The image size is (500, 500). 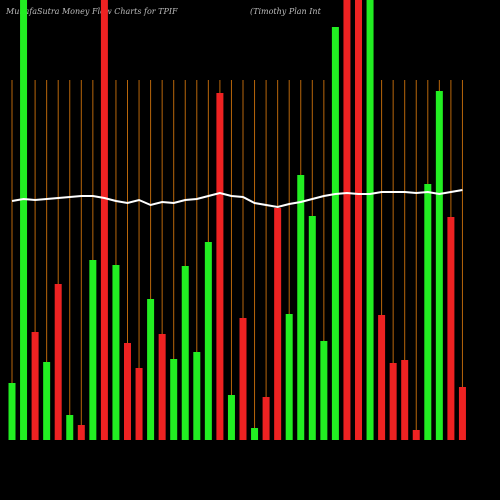 What do you see at coordinates (237, 199) in the screenshot?
I see `money-flow-line` at bounding box center [237, 199].